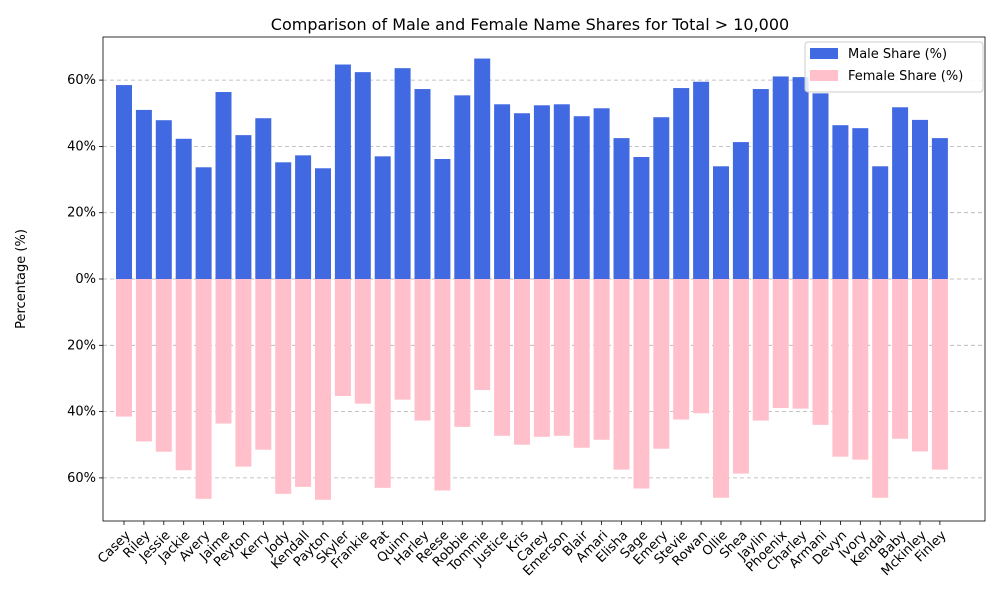 The height and width of the screenshot is (604, 1000). What do you see at coordinates (760, 350) in the screenshot?
I see `bar-female-jaylin` at bounding box center [760, 350].